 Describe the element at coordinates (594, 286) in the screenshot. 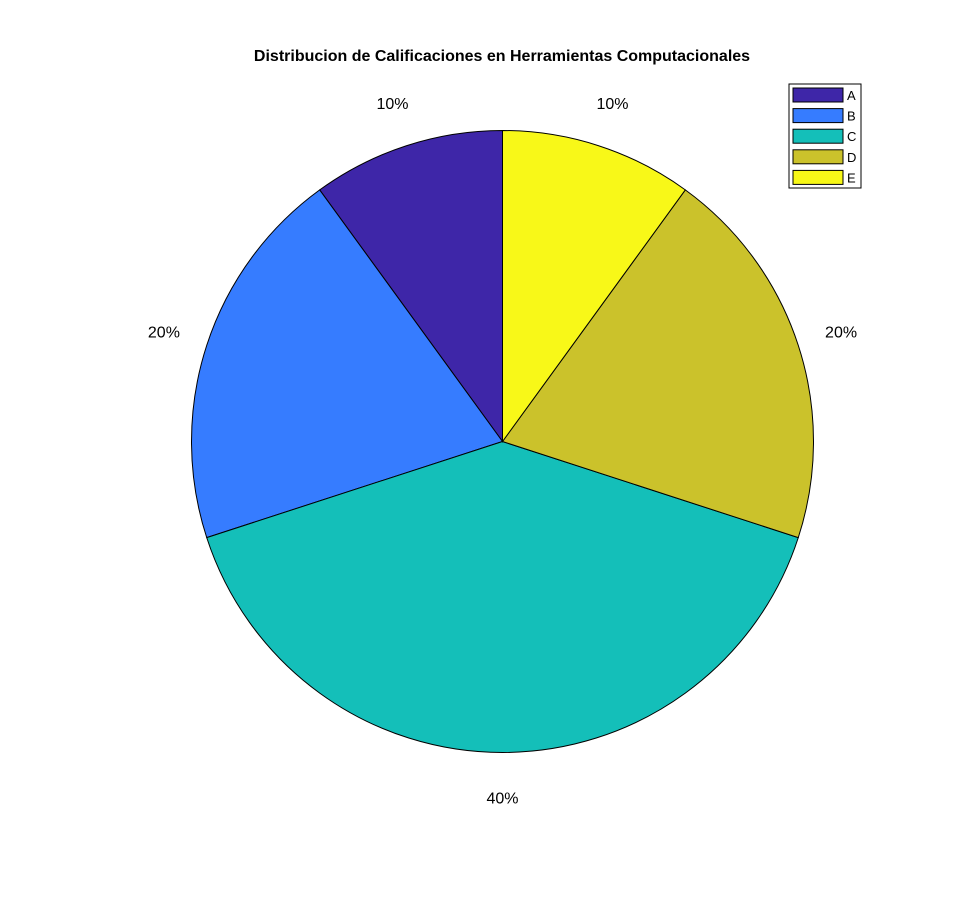

I see `pie-slice-e` at that location.